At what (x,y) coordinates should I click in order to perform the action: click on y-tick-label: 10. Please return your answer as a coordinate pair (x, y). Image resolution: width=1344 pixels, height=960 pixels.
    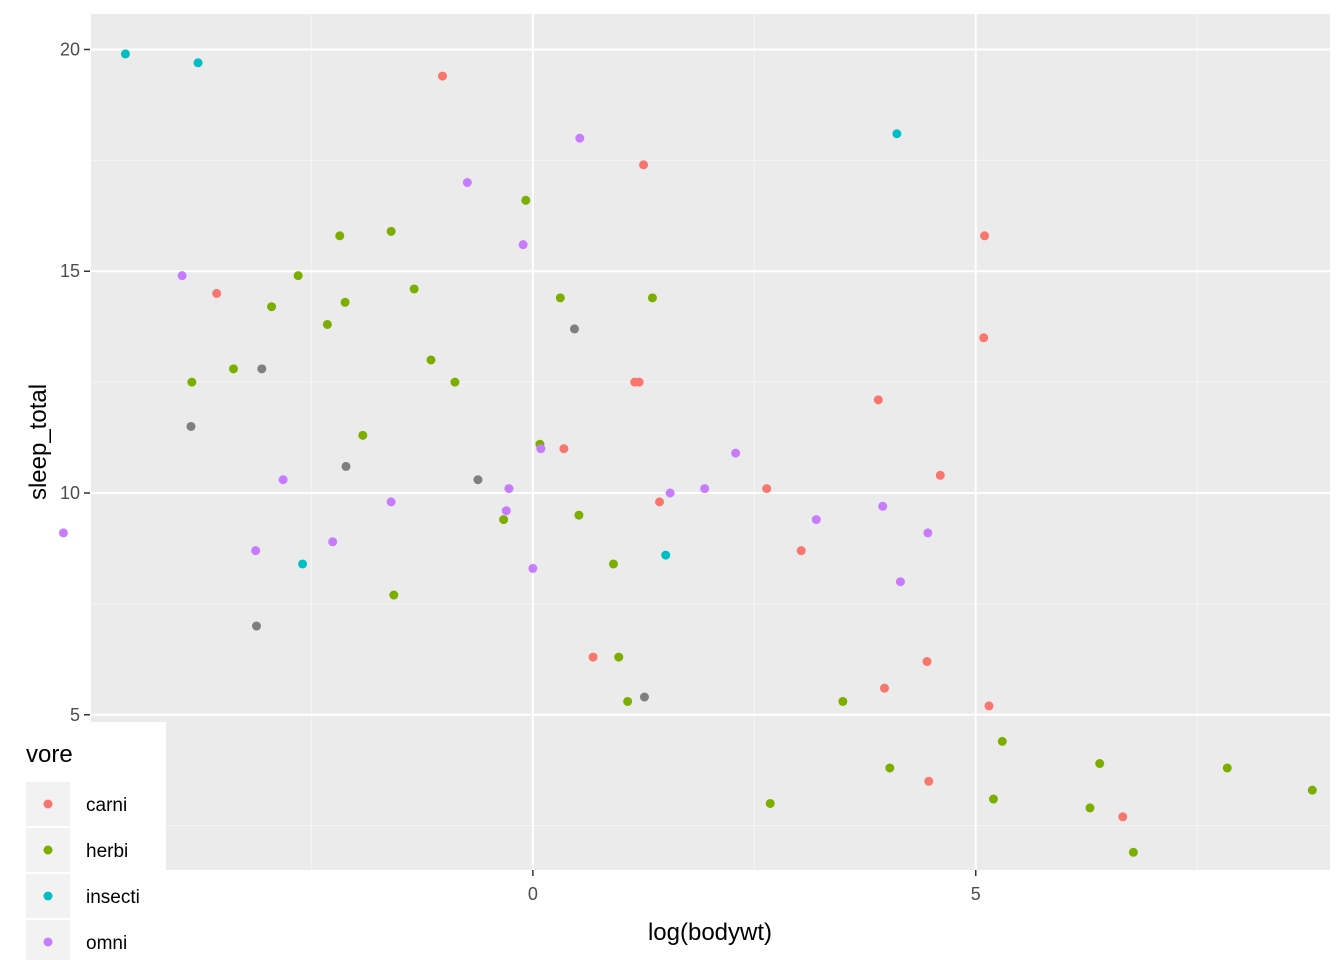
    Looking at the image, I should click on (70, 493).